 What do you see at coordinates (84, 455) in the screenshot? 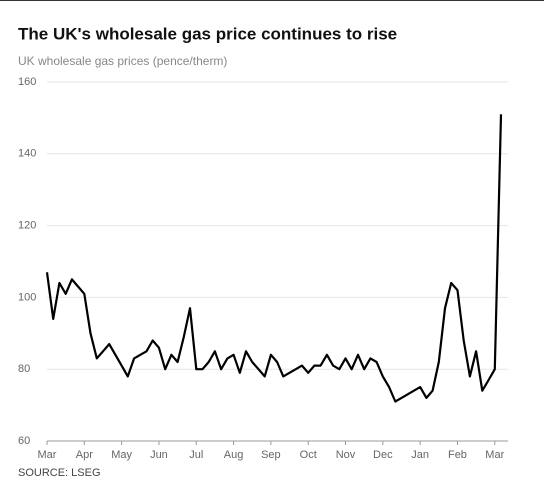
I see `x-tick-label: Apr` at bounding box center [84, 455].